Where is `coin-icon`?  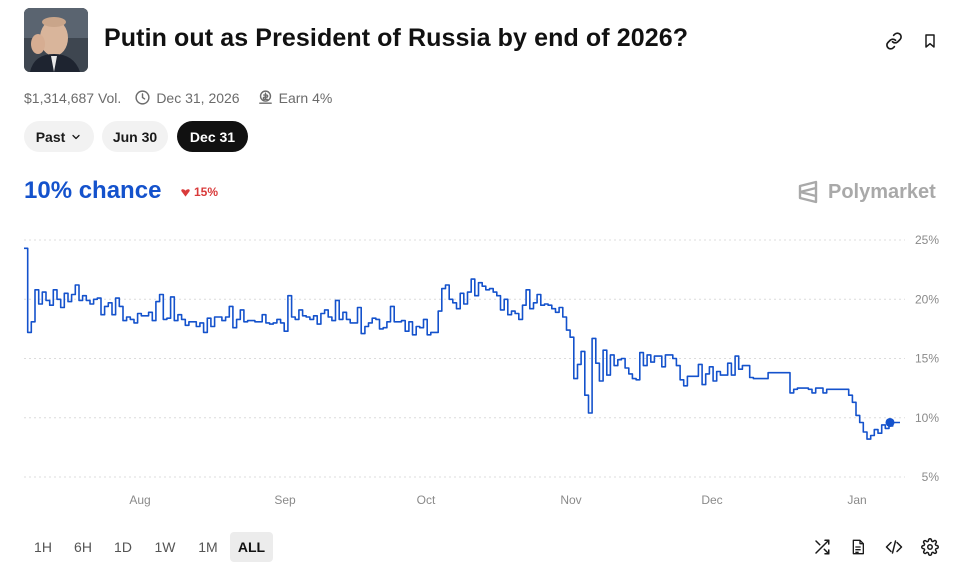
coin-icon is located at coordinates (265, 97).